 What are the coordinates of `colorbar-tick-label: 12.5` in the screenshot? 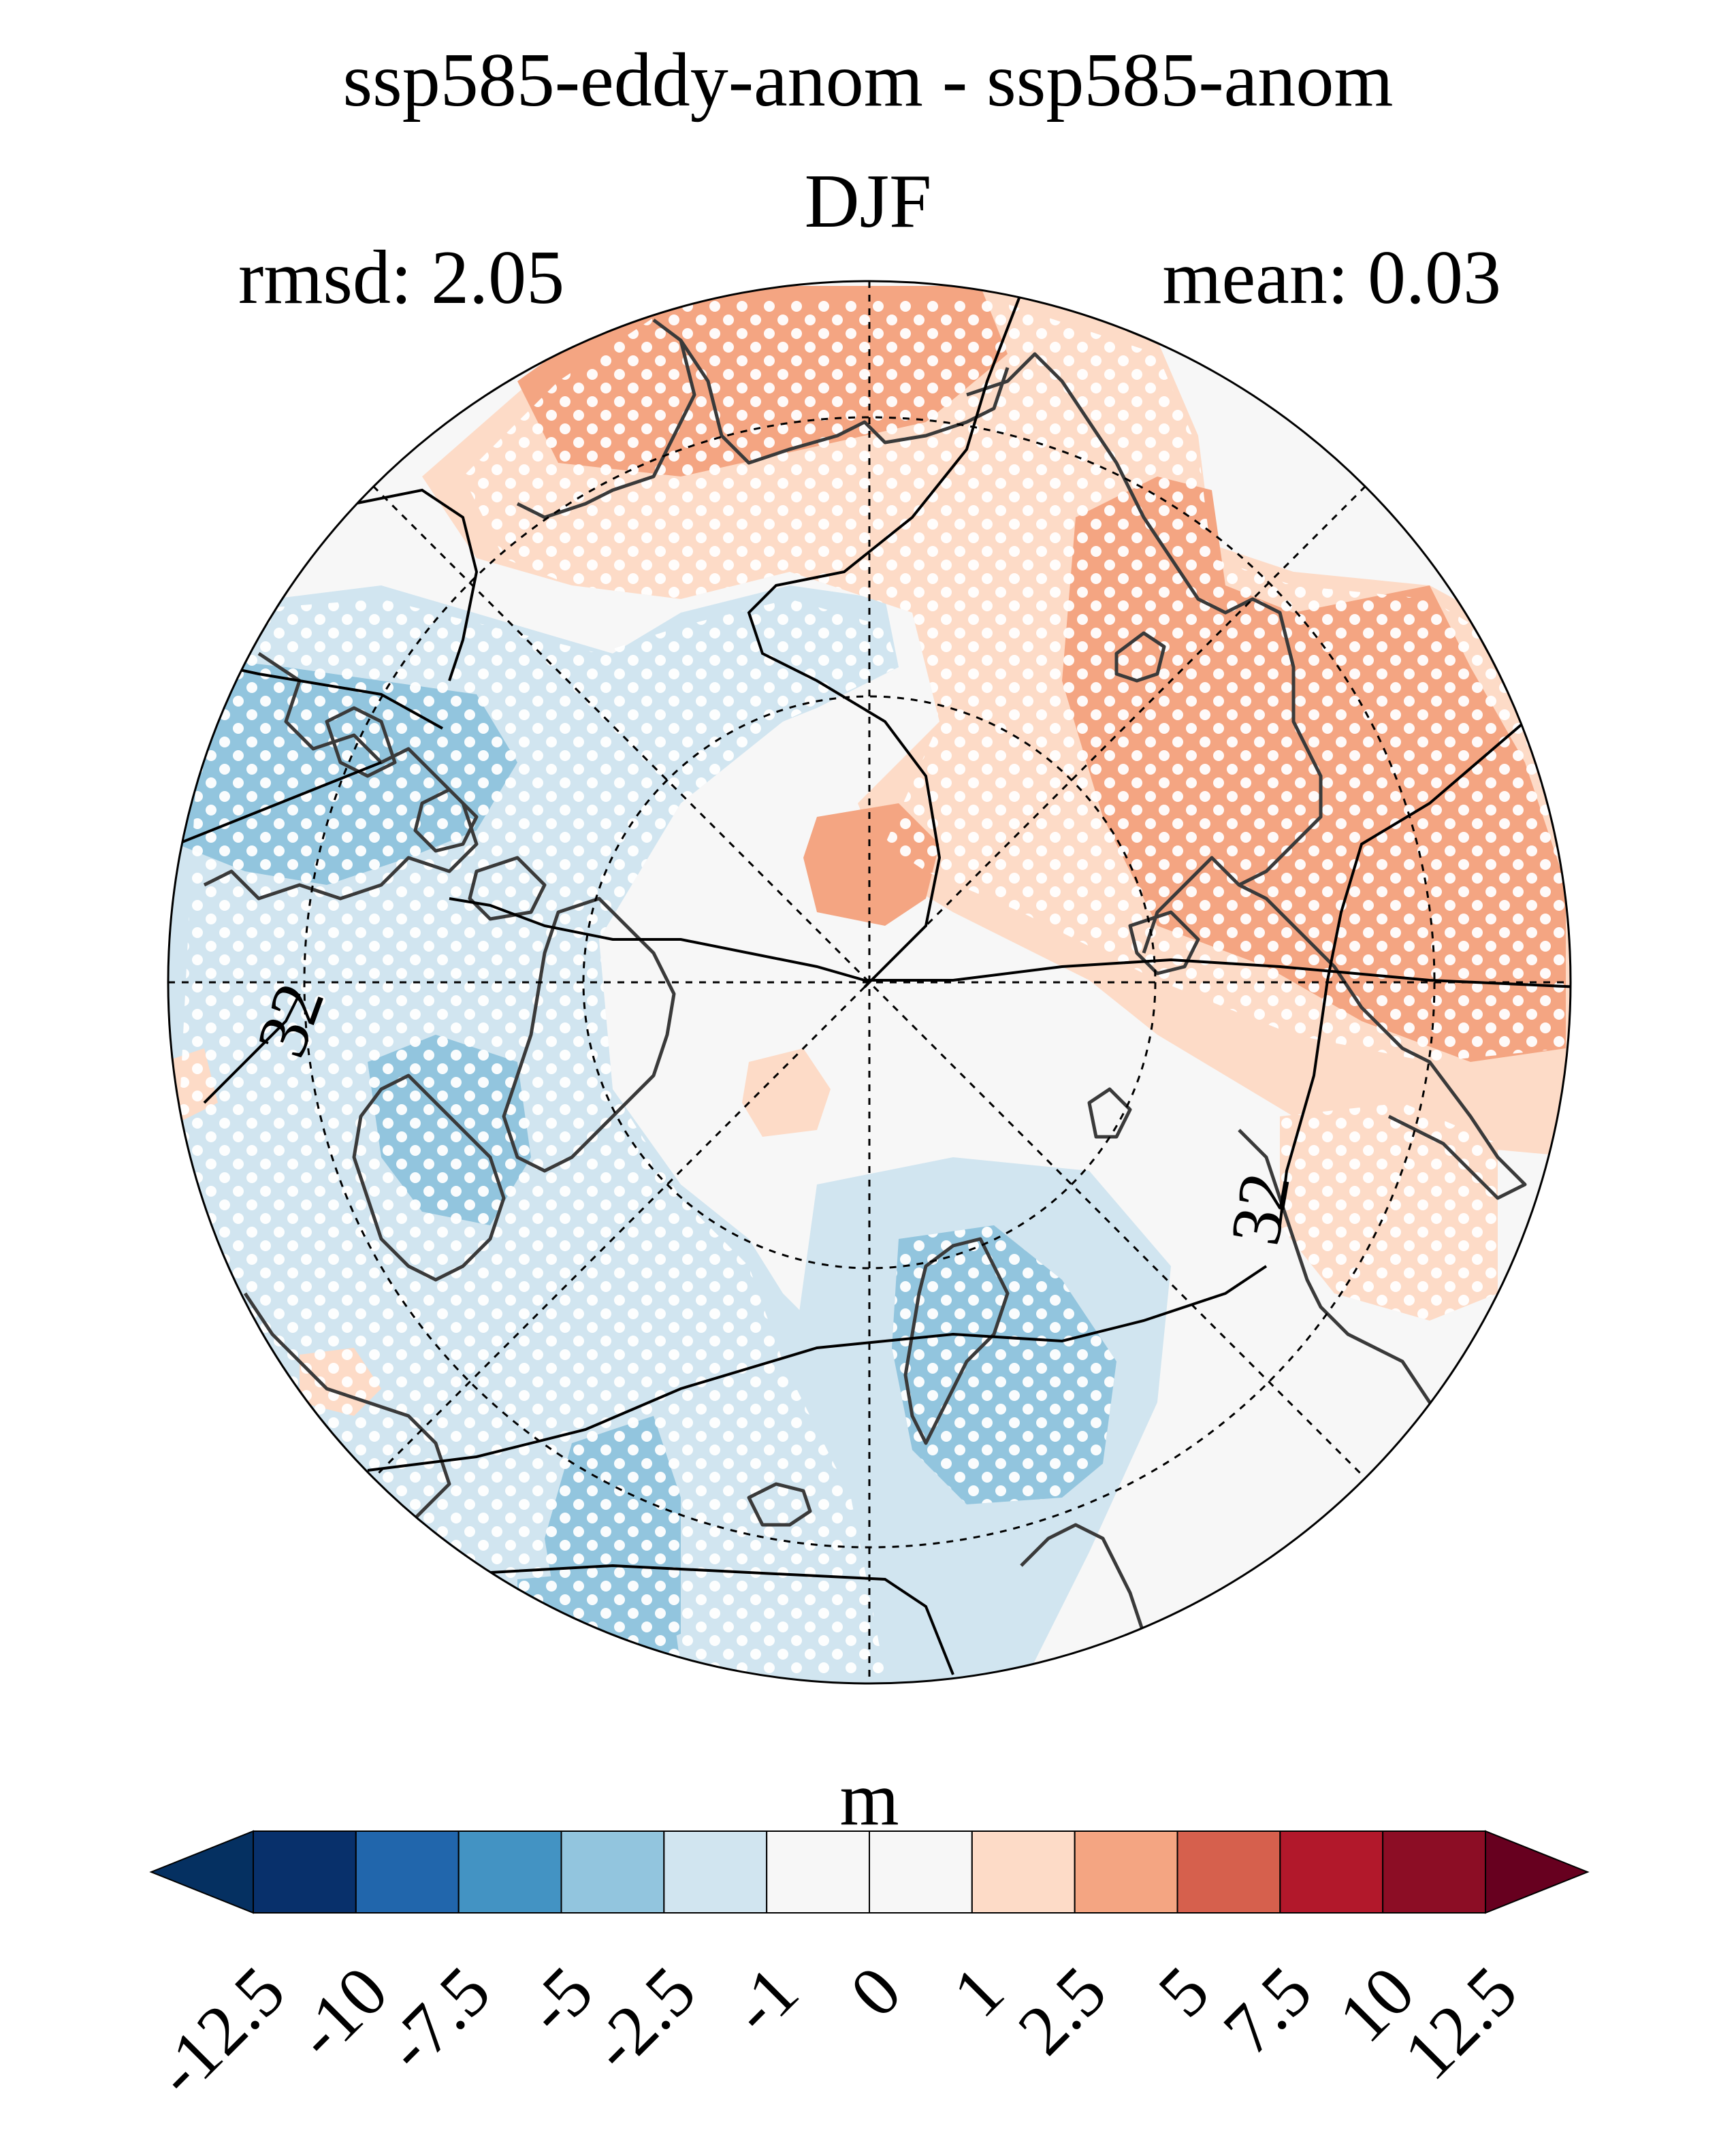 It's located at (1460, 2023).